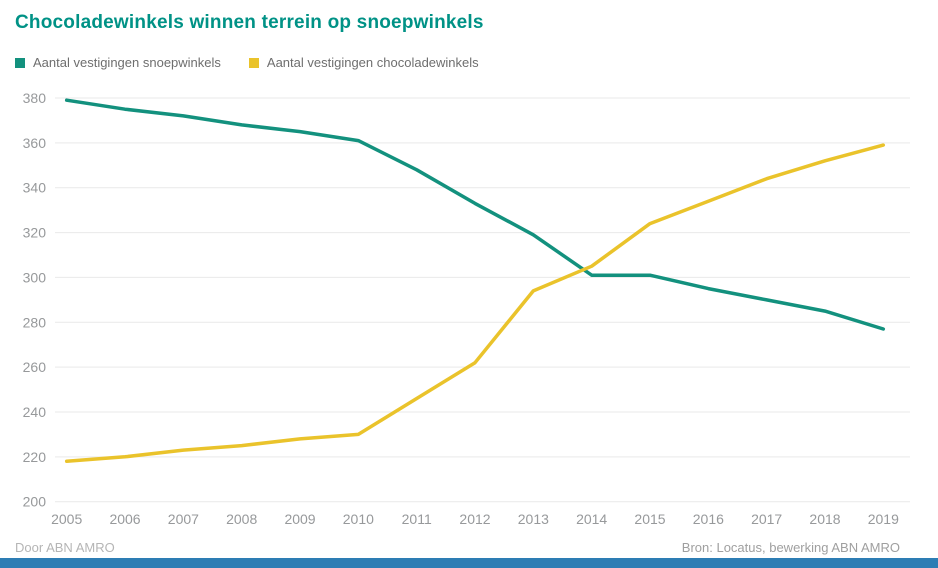  Describe the element at coordinates (708, 519) in the screenshot. I see `x-tick-label: 2016` at that location.